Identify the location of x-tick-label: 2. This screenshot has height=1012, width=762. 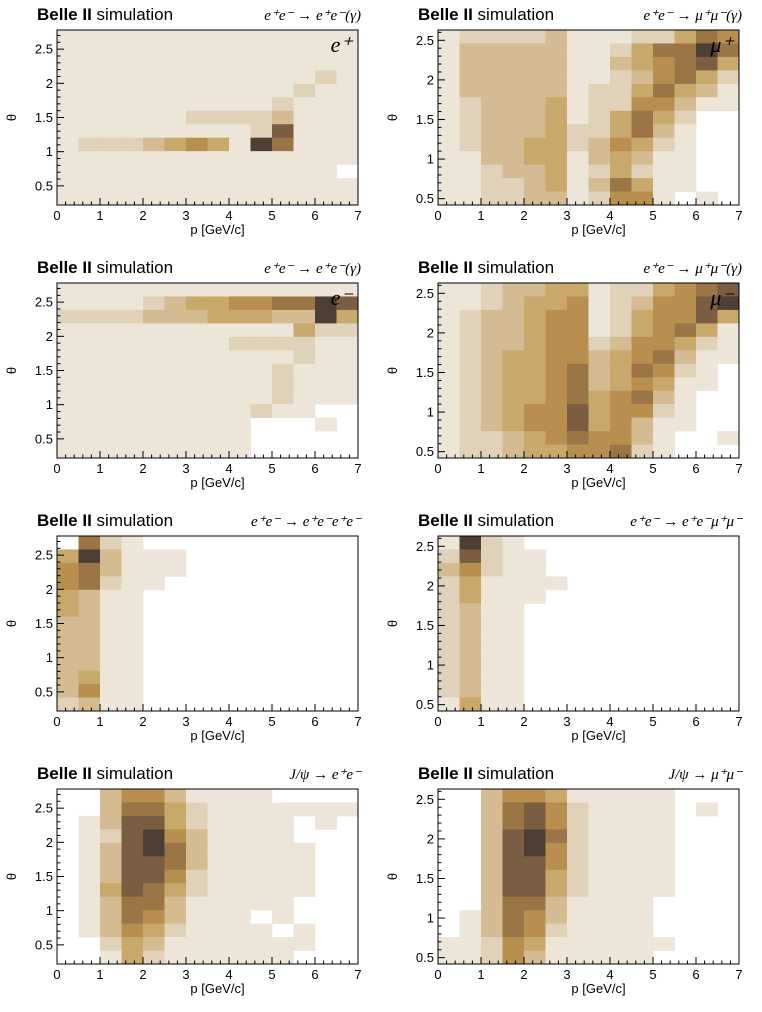
(523, 215).